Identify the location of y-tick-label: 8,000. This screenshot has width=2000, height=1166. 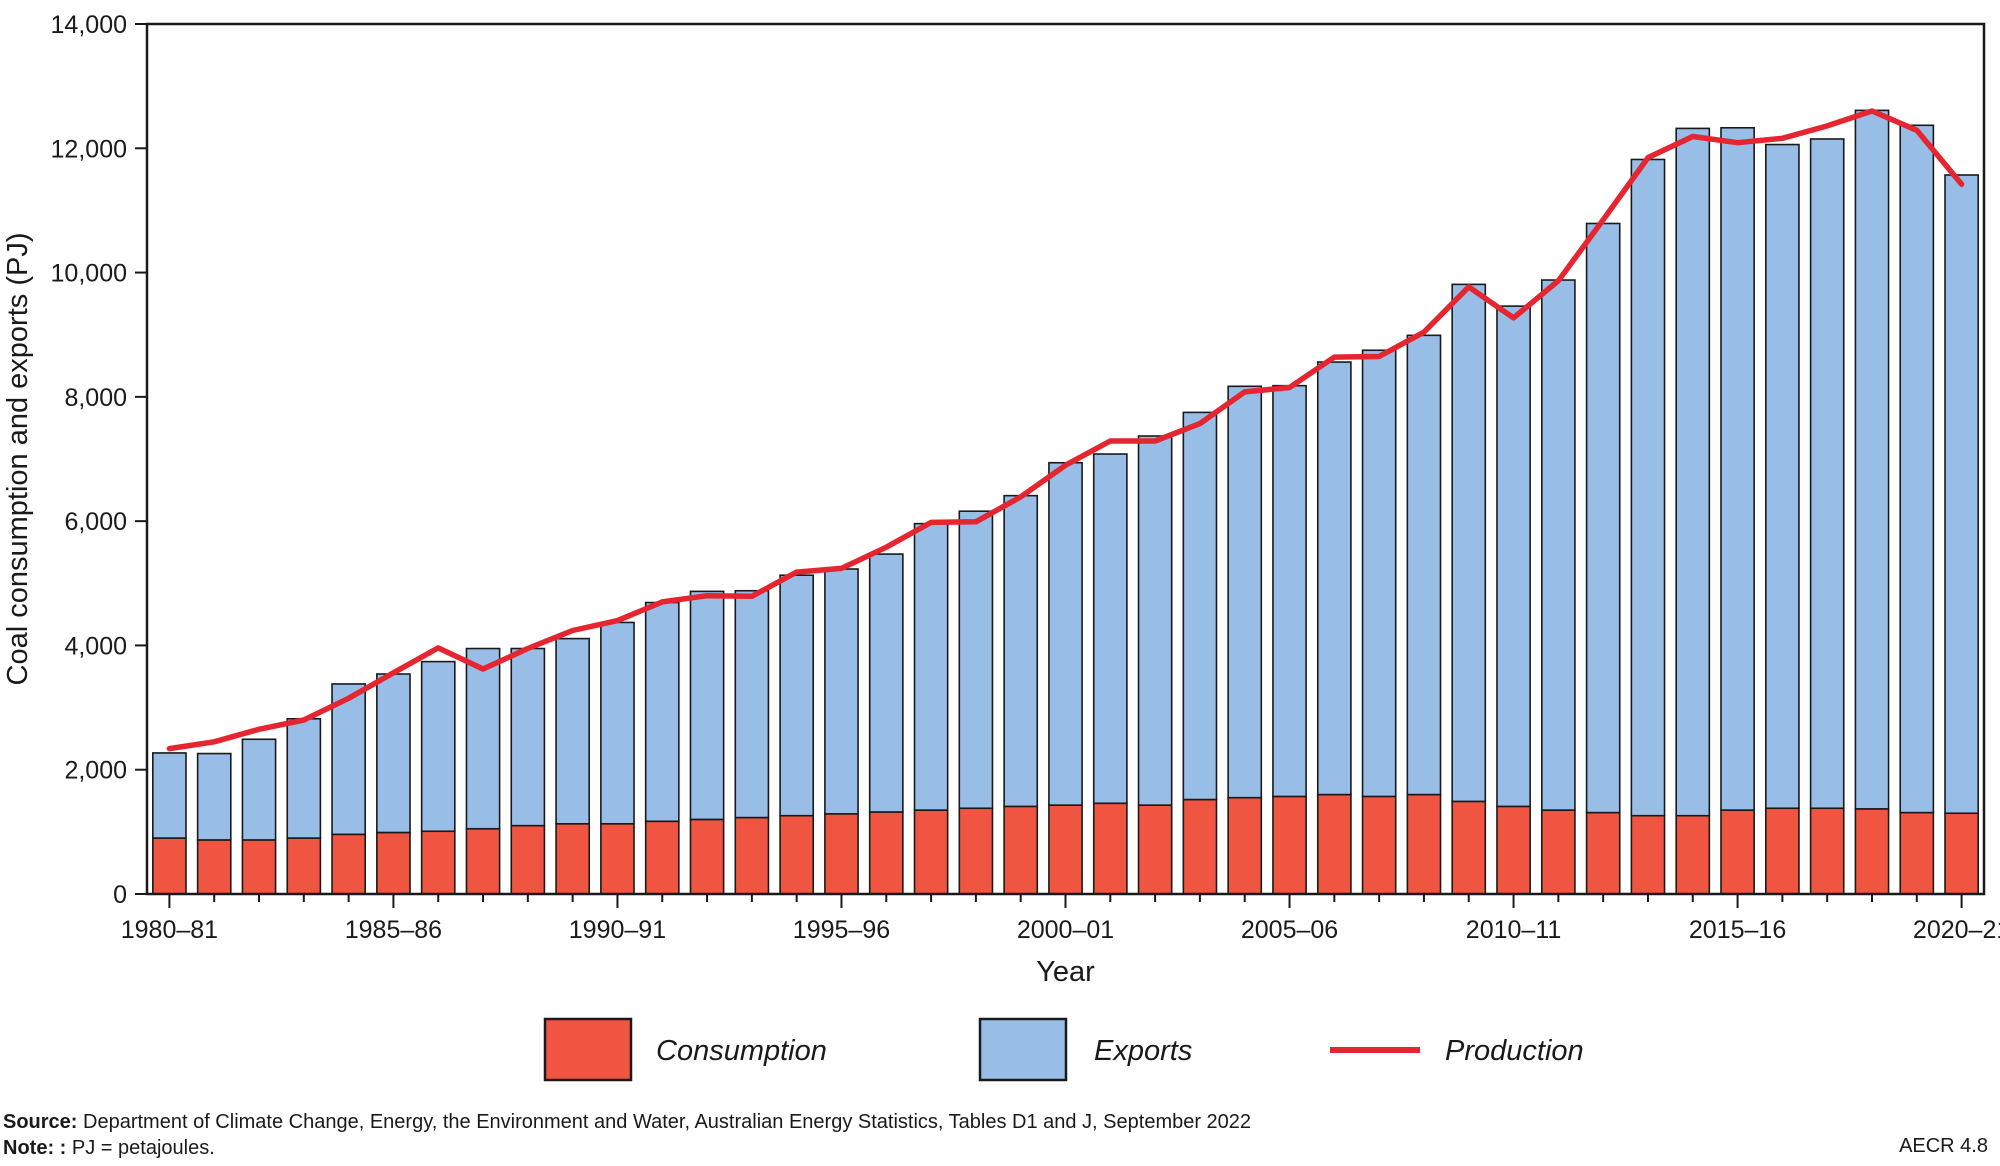
(95, 398).